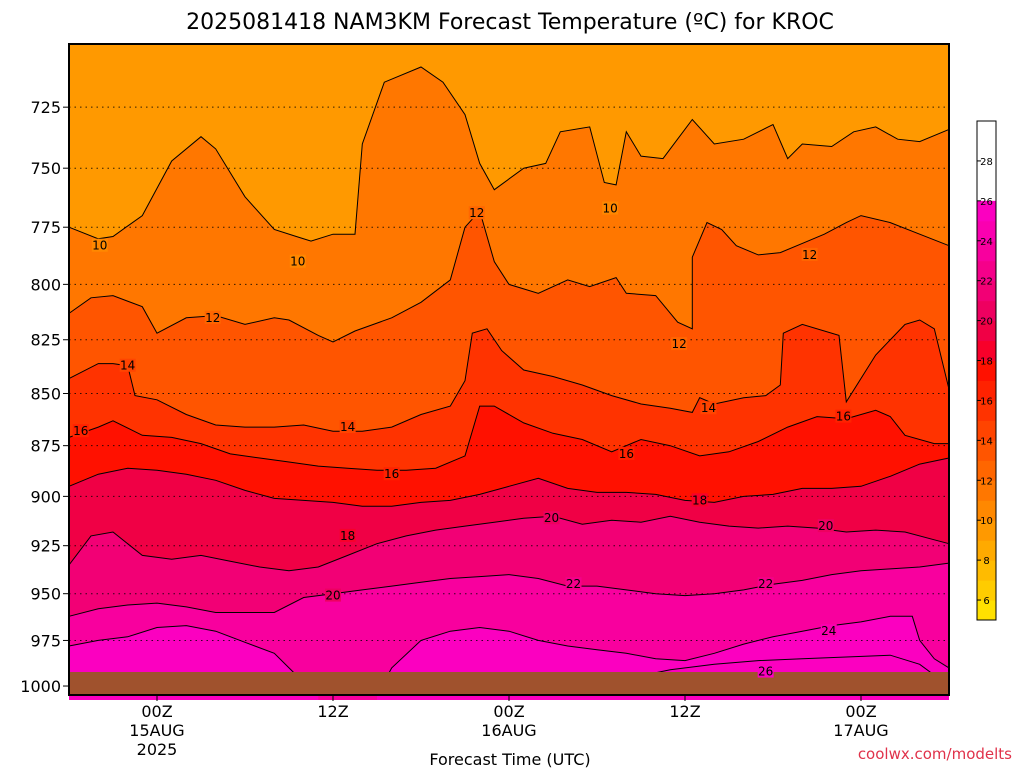  What do you see at coordinates (156, 730) in the screenshot?
I see `x-tick-label: 15AUG` at bounding box center [156, 730].